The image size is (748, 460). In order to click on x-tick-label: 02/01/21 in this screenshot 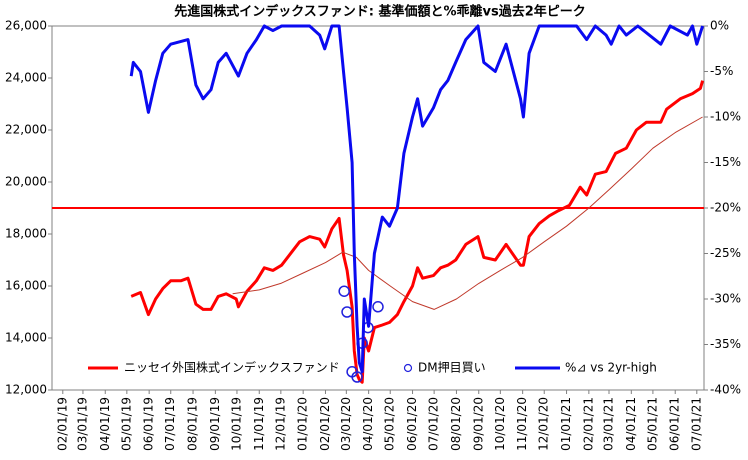, I will do `click(588, 424)`.